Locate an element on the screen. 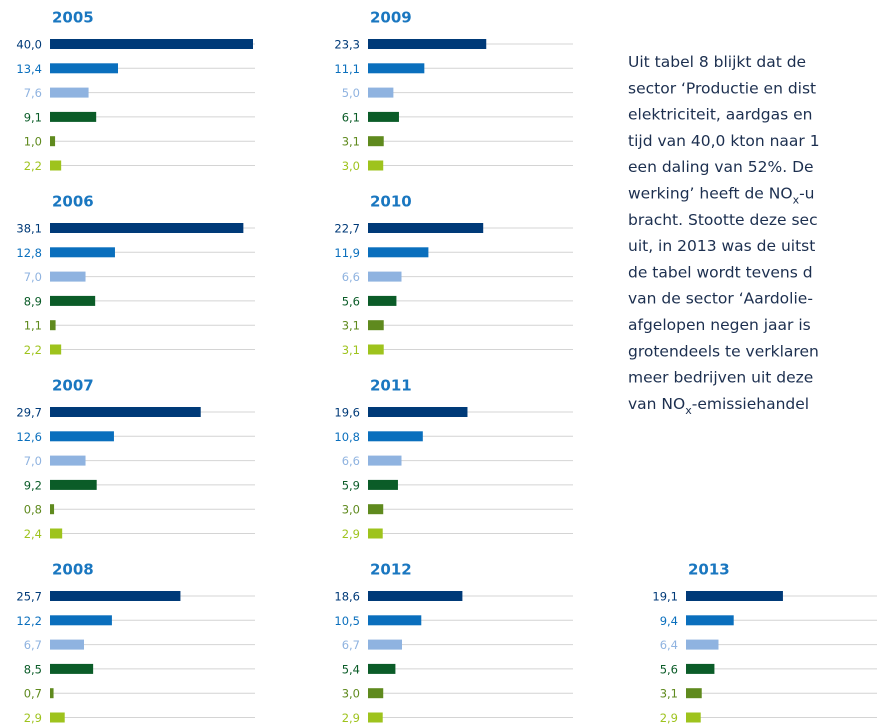 The height and width of the screenshot is (724, 877). value-label: 29,7 is located at coordinates (29, 413).